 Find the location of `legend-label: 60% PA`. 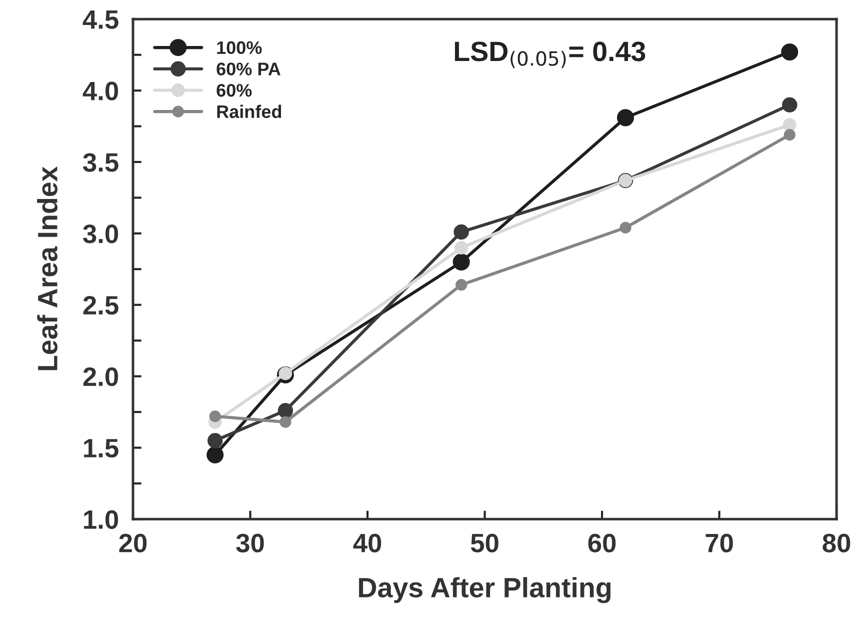

legend-label: 60% PA is located at coordinates (248, 69).